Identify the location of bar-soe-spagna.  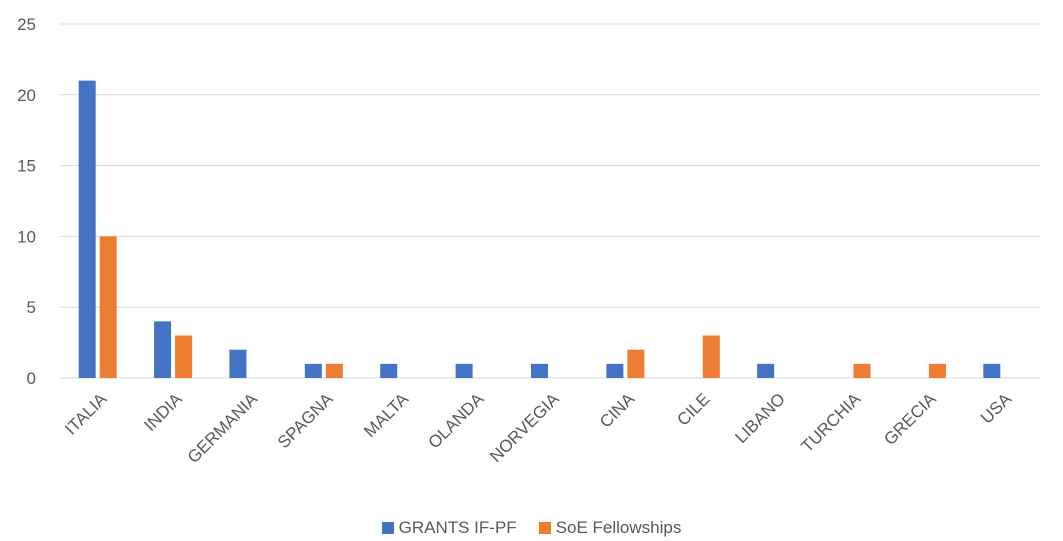
(334, 370).